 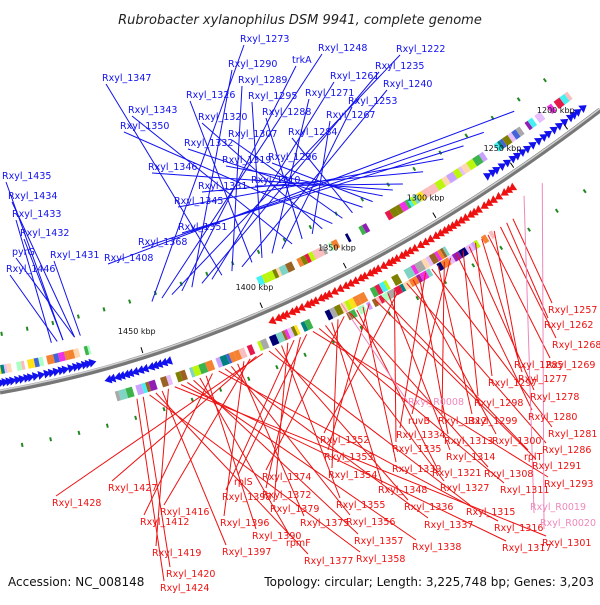 I want to click on feature-band-forward-left, so click(x=46, y=360).